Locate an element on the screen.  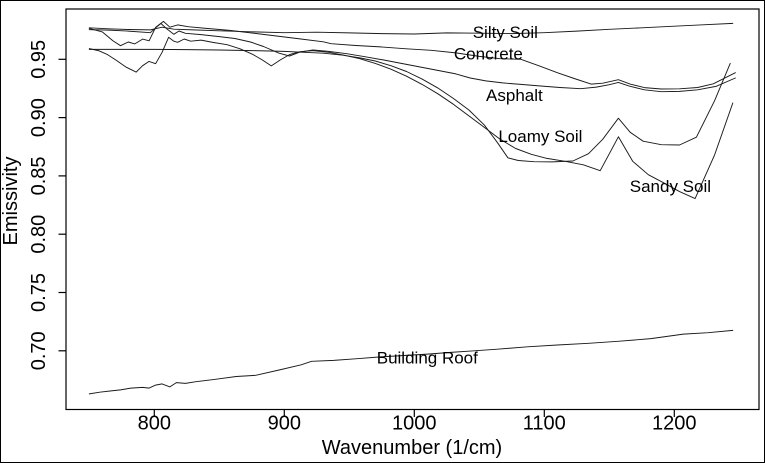
x-tick-label: 1000 is located at coordinates (414, 424).